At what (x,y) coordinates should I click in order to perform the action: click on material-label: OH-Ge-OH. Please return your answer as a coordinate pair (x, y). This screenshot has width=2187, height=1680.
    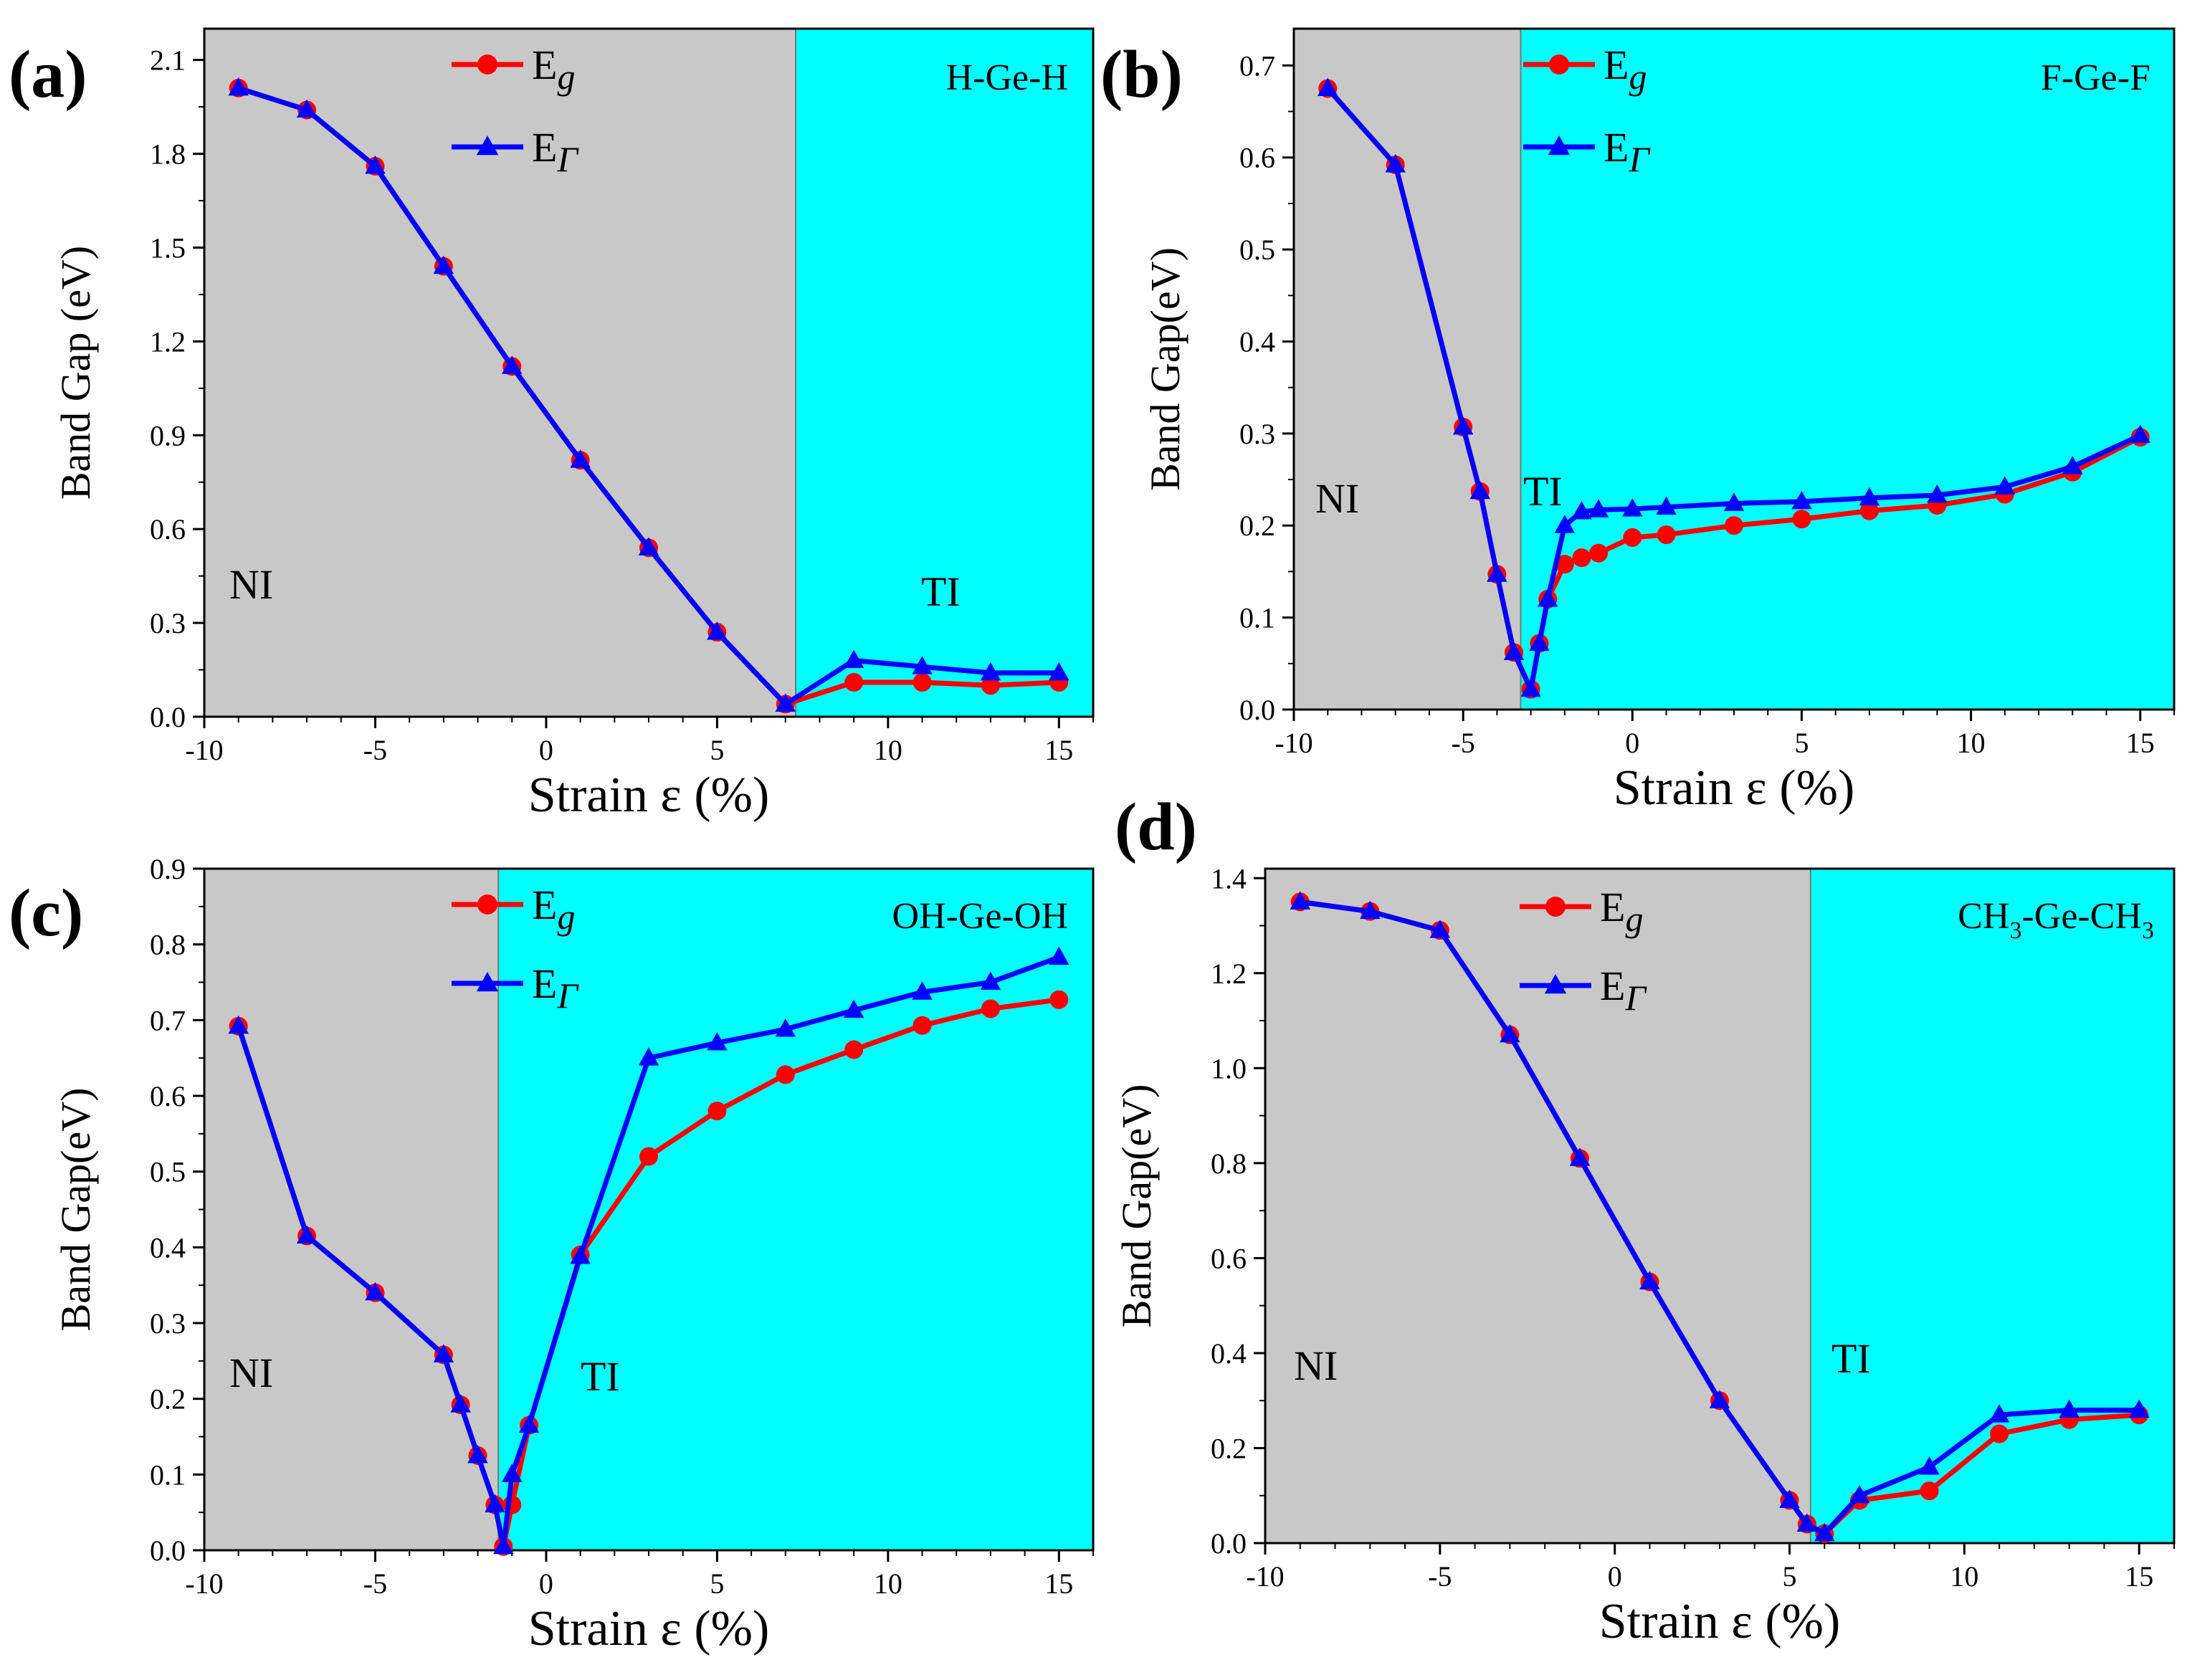
    Looking at the image, I should click on (980, 916).